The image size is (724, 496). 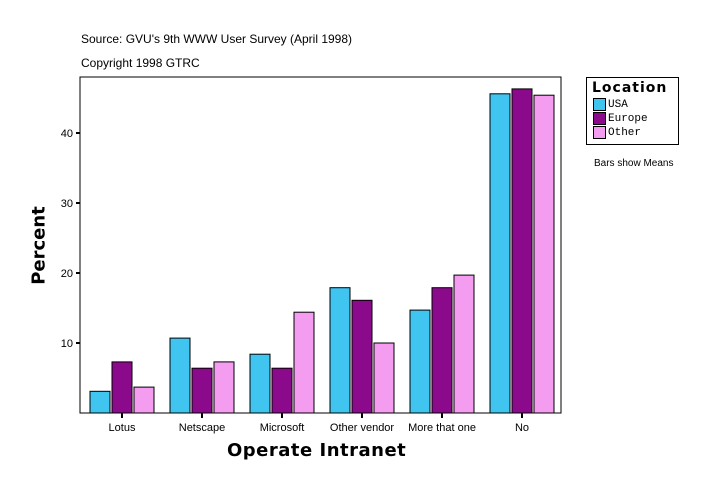 What do you see at coordinates (442, 428) in the screenshot?
I see `x-tick-label: More that one` at bounding box center [442, 428].